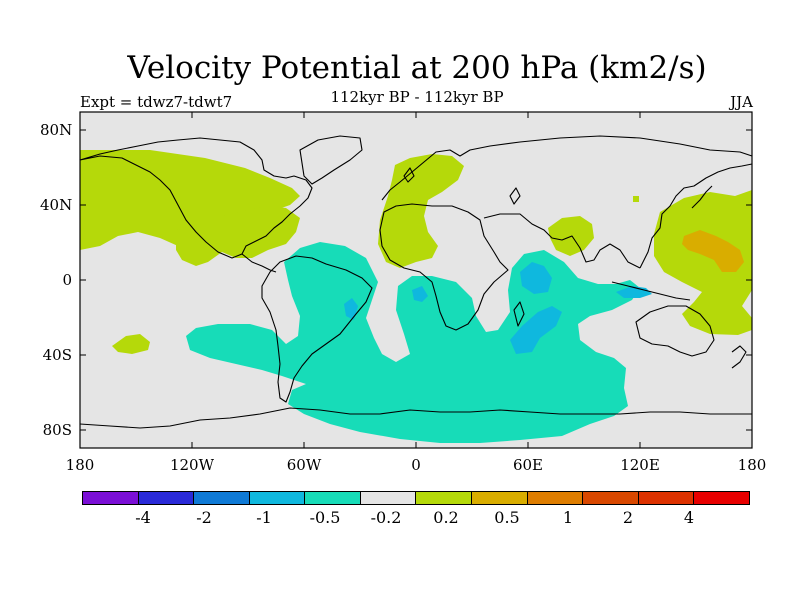 Image resolution: width=800 pixels, height=600 pixels. What do you see at coordinates (628, 517) in the screenshot?
I see `colorbar-label: 2` at bounding box center [628, 517].